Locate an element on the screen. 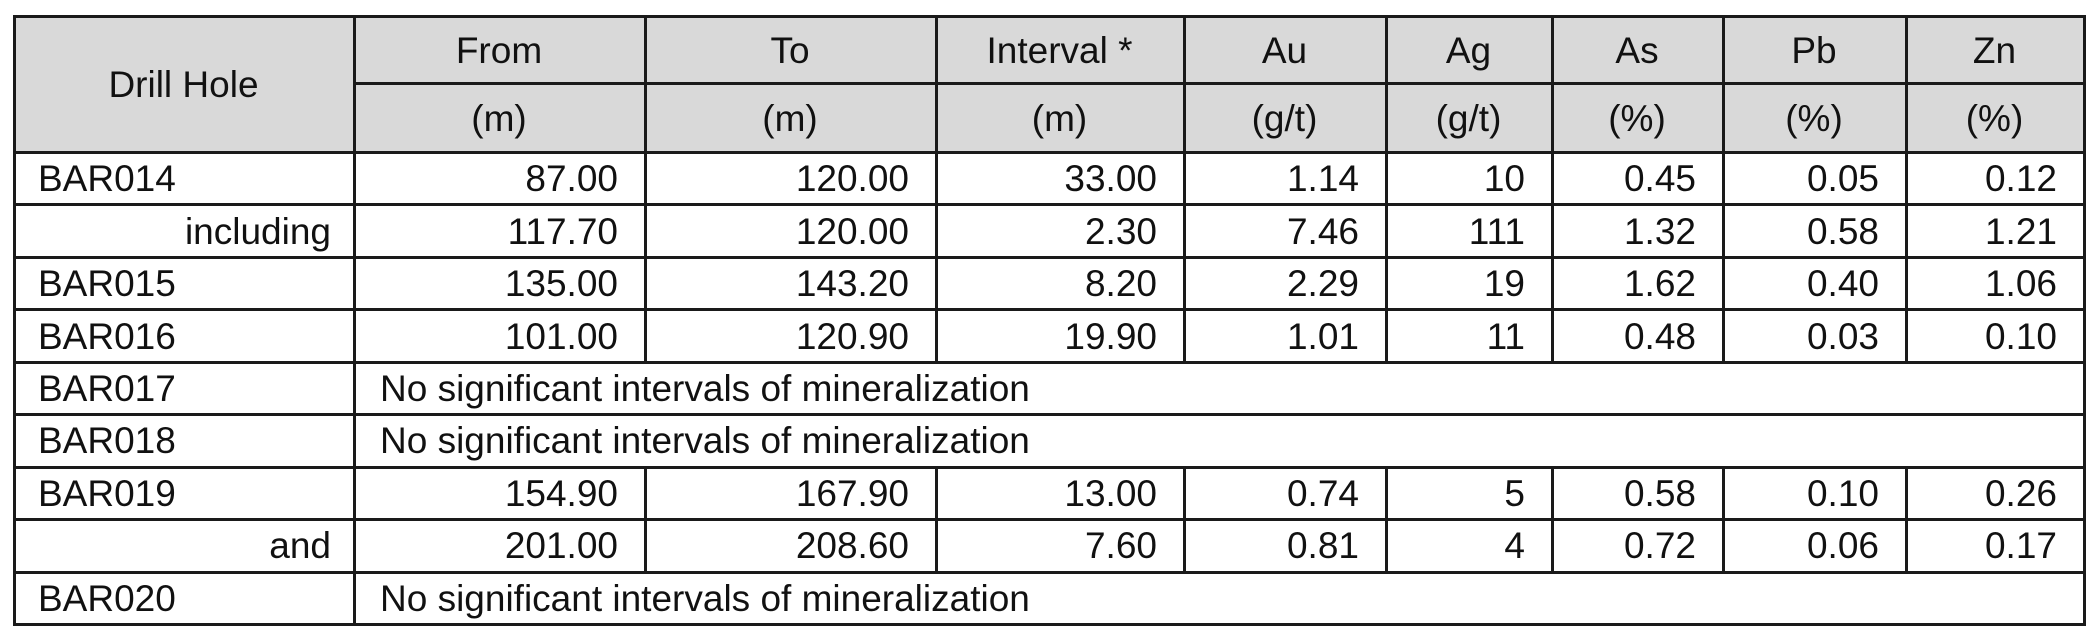  table-row: BAR015 135.00 143.20 8.20 2.29 19 1.62 0.40 1.06 is located at coordinates (1049, 283).